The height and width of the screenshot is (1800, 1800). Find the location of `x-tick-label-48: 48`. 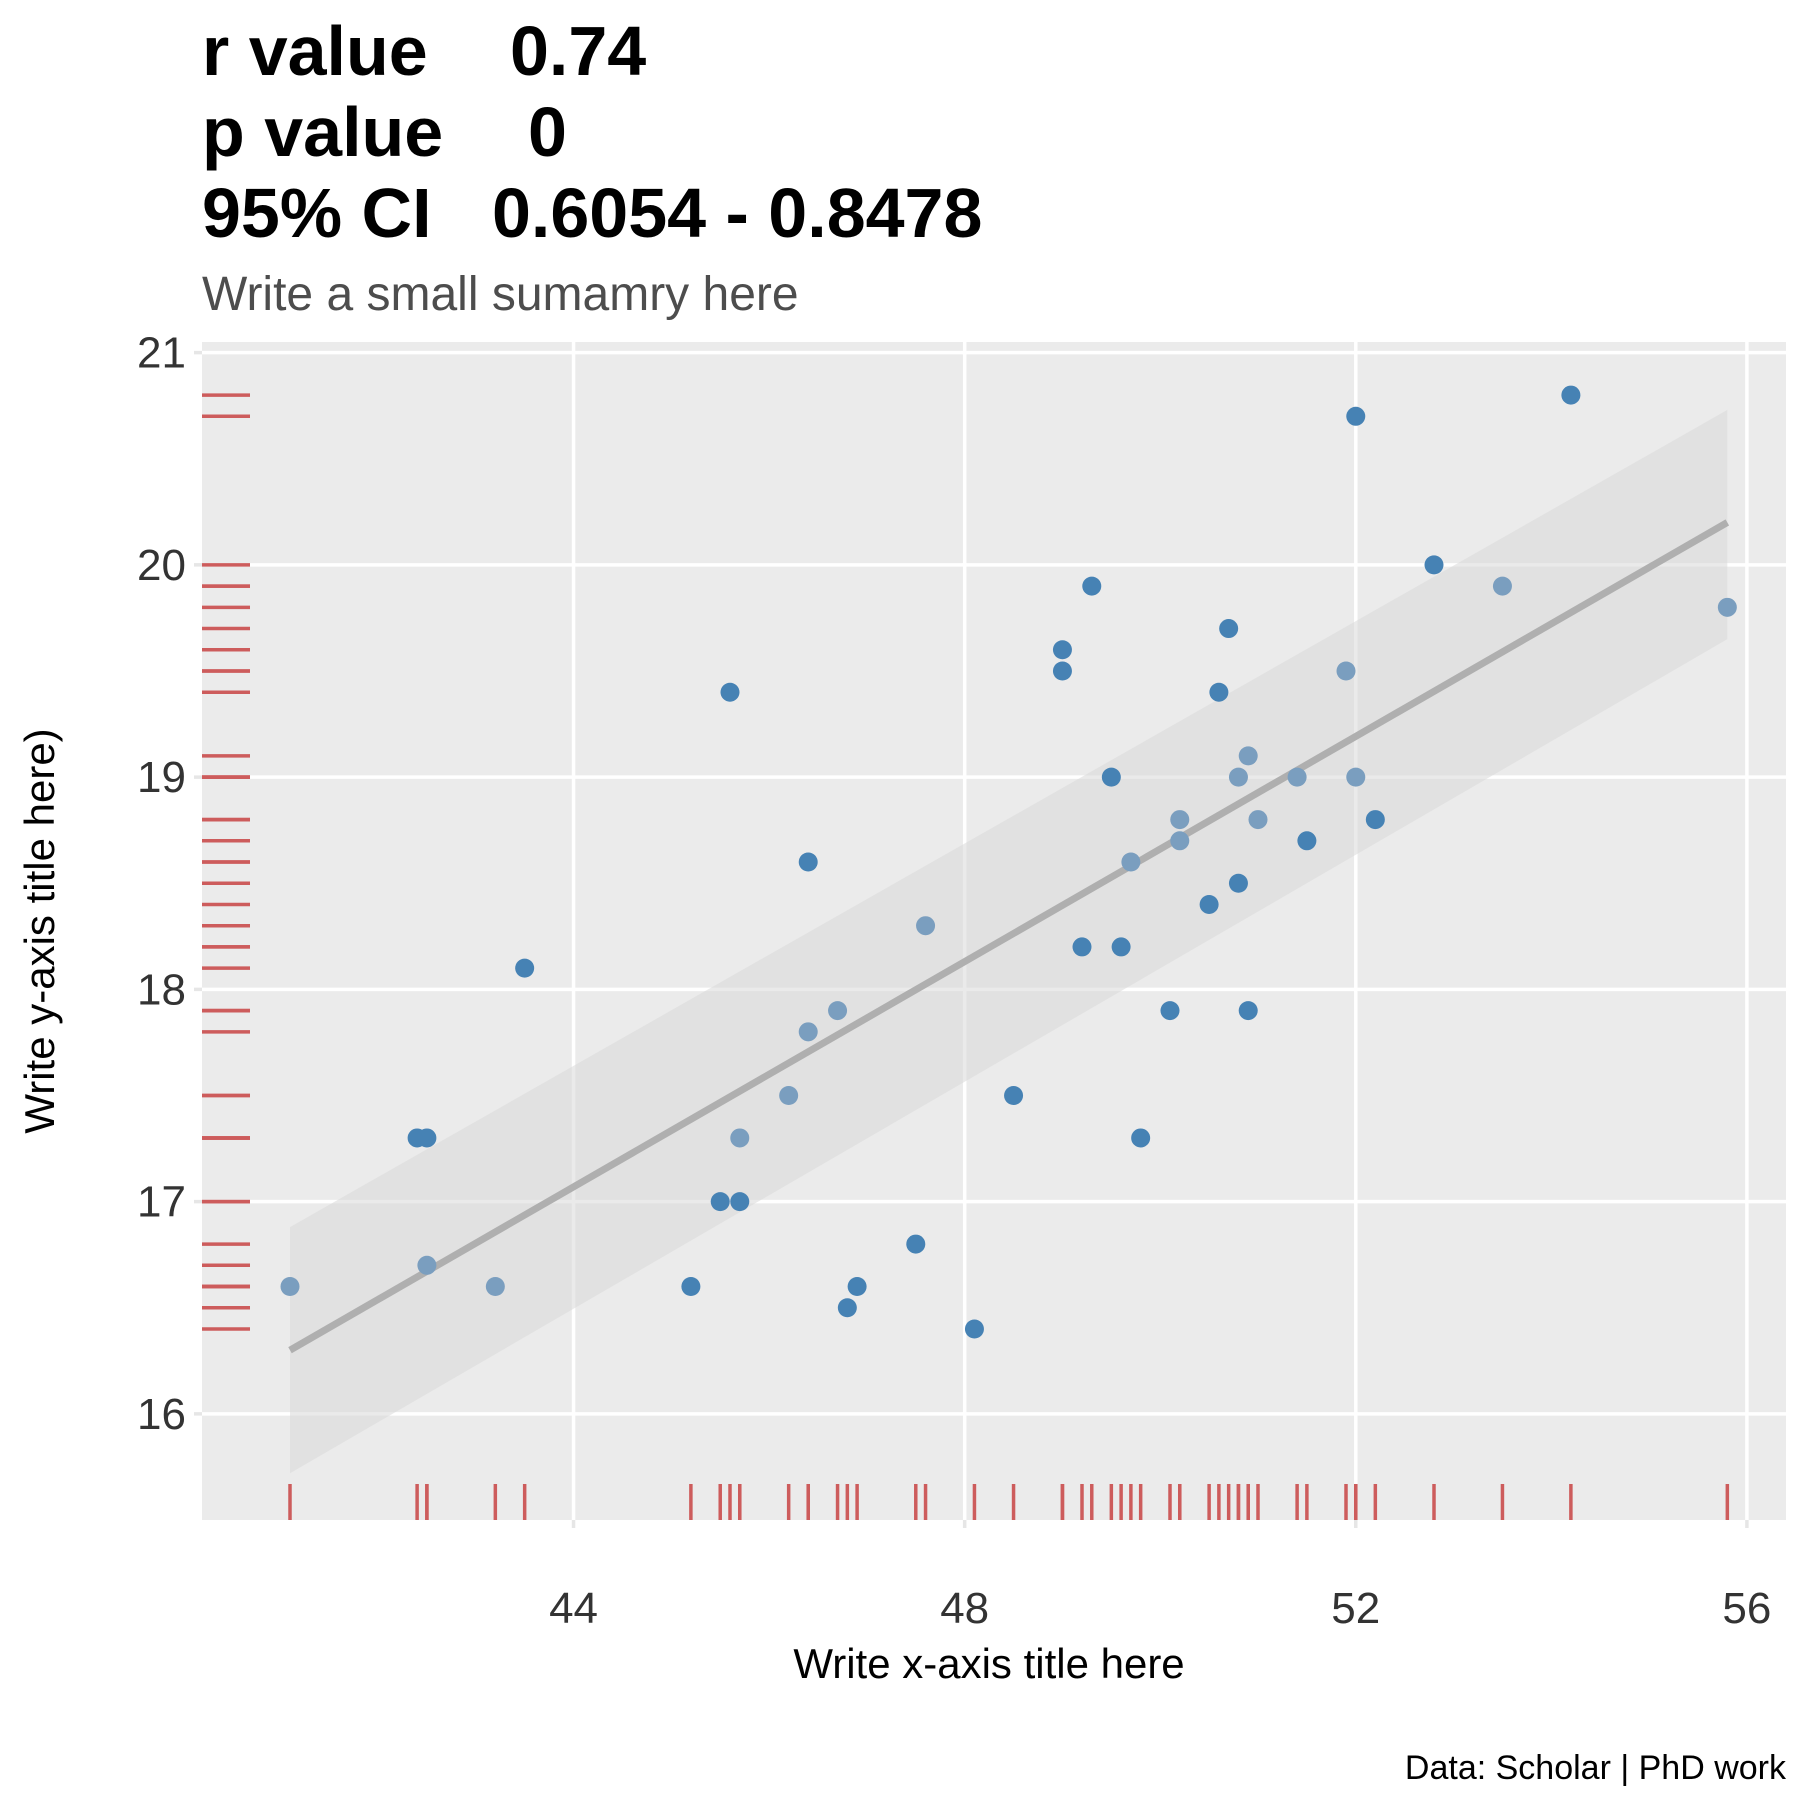

x-tick-label-48: 48 is located at coordinates (964, 1608).